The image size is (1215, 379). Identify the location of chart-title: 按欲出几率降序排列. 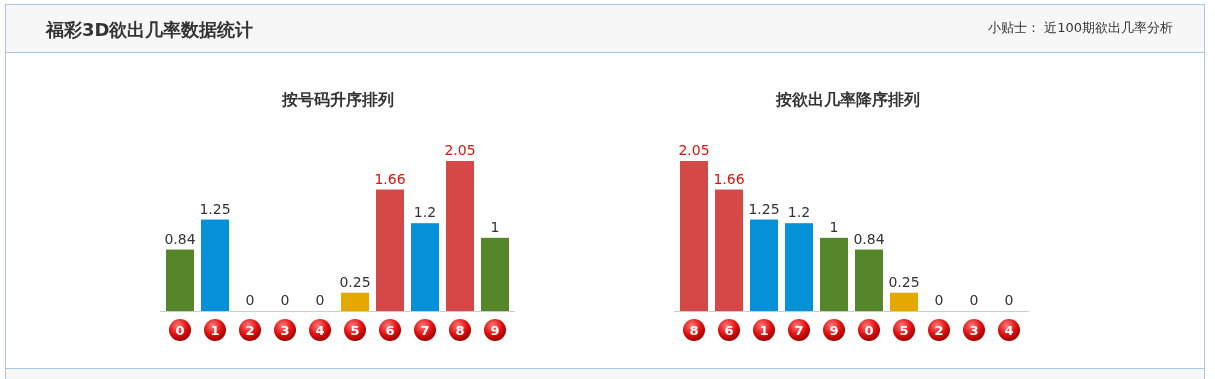
(847, 99).